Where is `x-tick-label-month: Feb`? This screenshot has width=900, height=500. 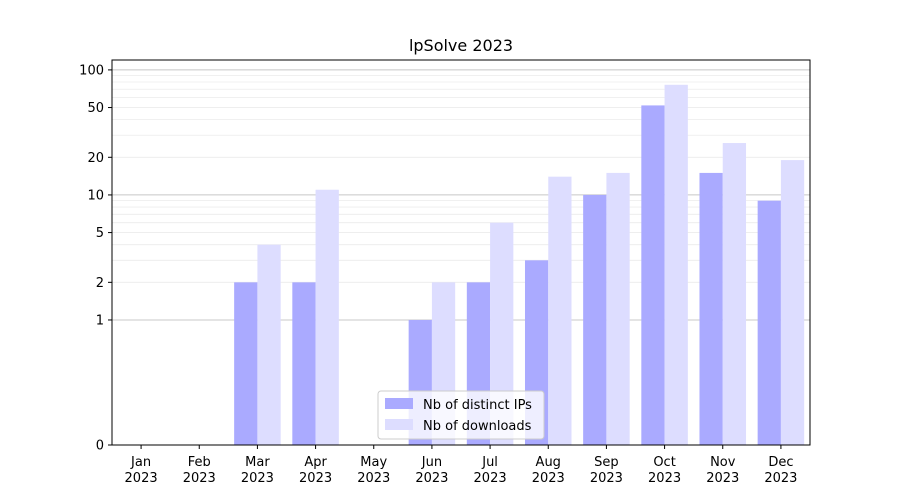 x-tick-label-month: Feb is located at coordinates (199, 462).